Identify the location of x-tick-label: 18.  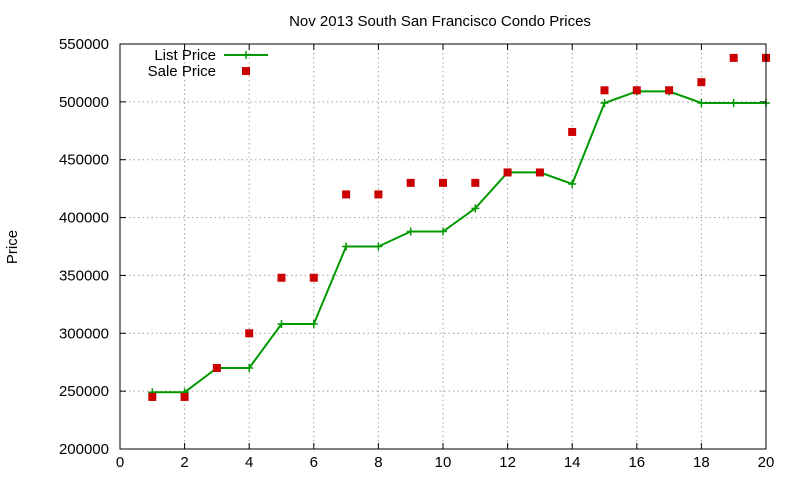
(701, 462).